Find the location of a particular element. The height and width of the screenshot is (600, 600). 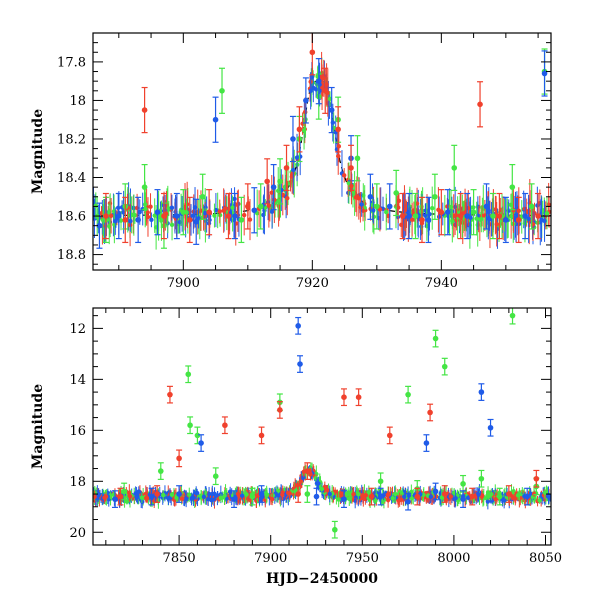

x-tick-label: 7850 is located at coordinates (179, 558).